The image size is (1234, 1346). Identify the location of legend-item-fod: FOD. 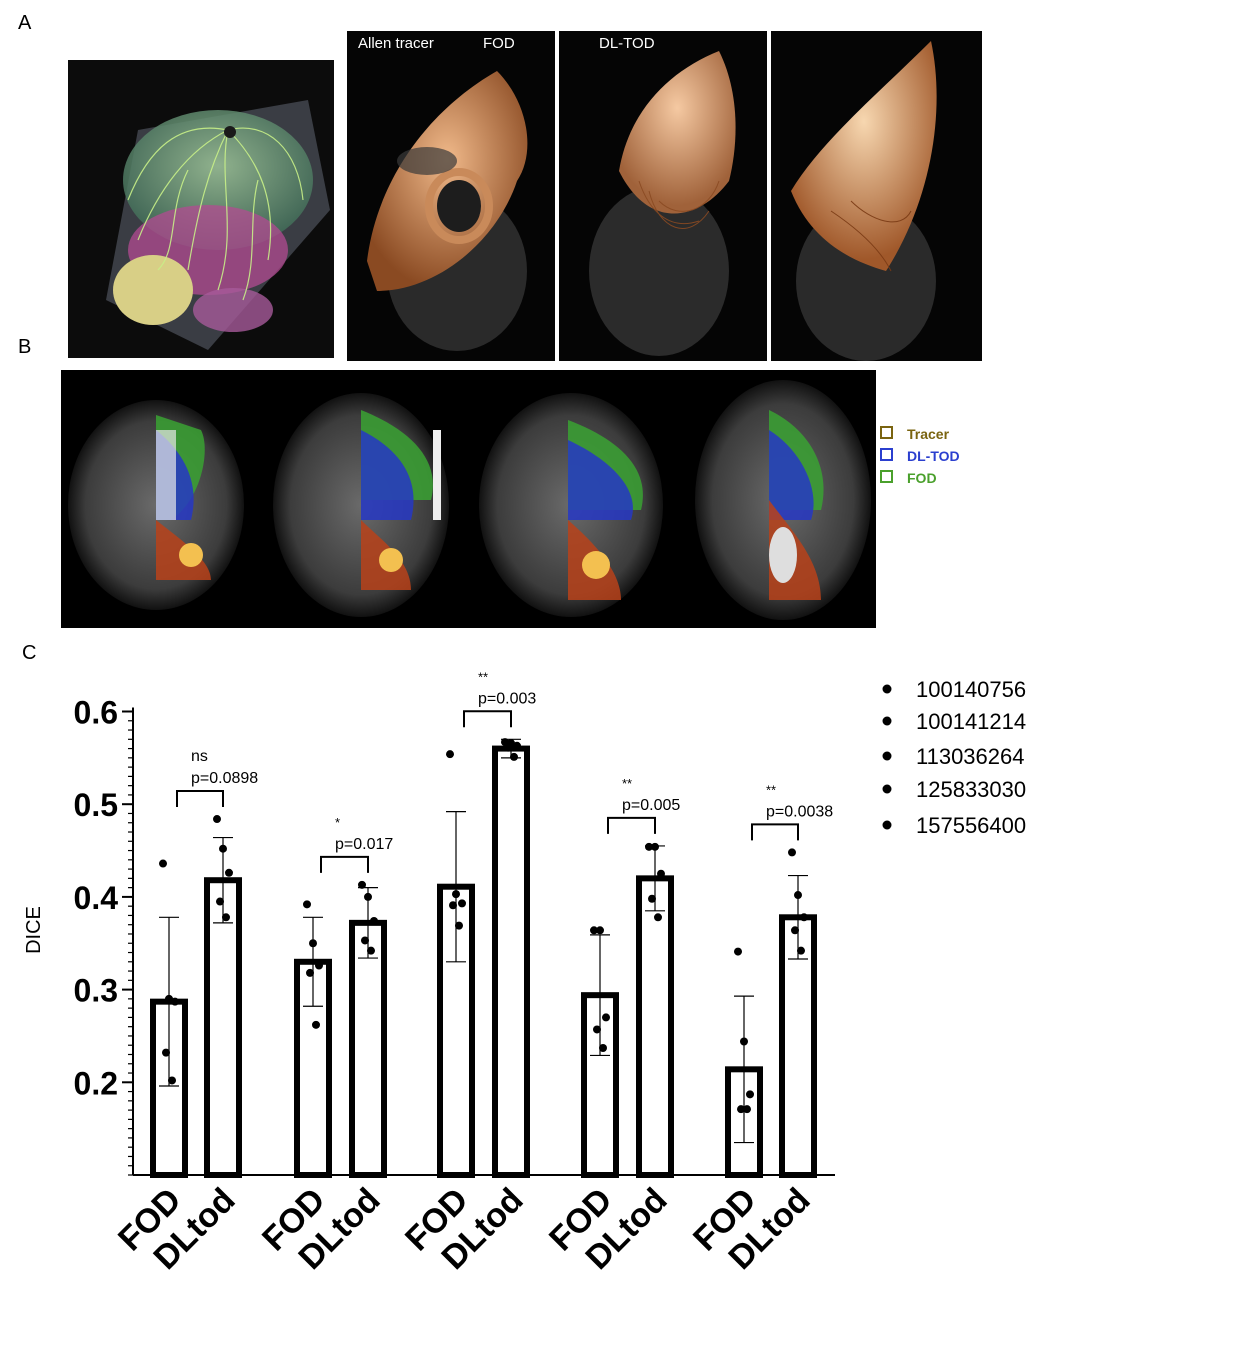
(908, 478).